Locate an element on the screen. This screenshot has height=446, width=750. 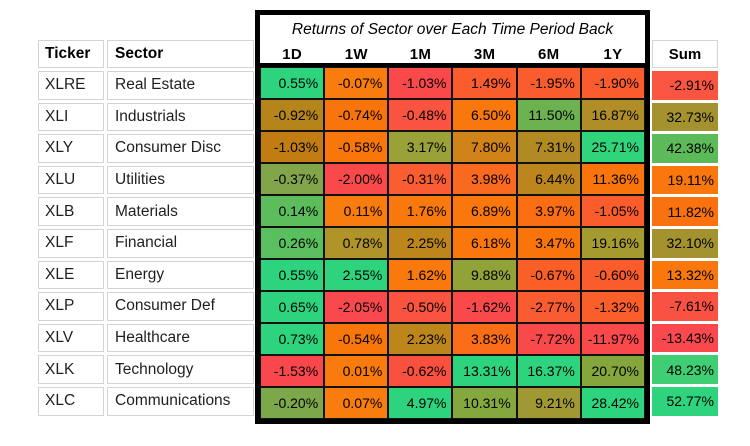
sum-cell: 11.82% is located at coordinates (685, 211).